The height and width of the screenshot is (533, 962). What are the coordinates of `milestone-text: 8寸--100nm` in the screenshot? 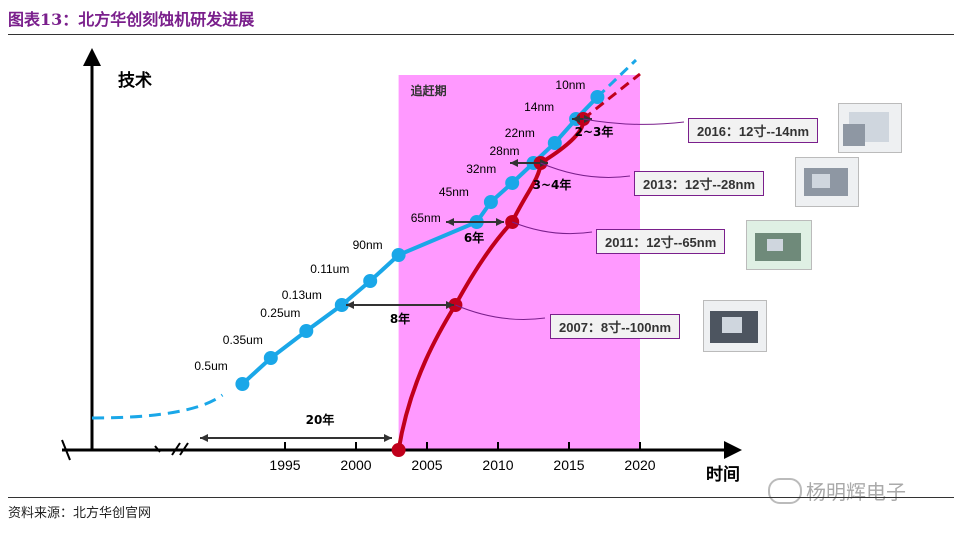 It's located at (636, 327).